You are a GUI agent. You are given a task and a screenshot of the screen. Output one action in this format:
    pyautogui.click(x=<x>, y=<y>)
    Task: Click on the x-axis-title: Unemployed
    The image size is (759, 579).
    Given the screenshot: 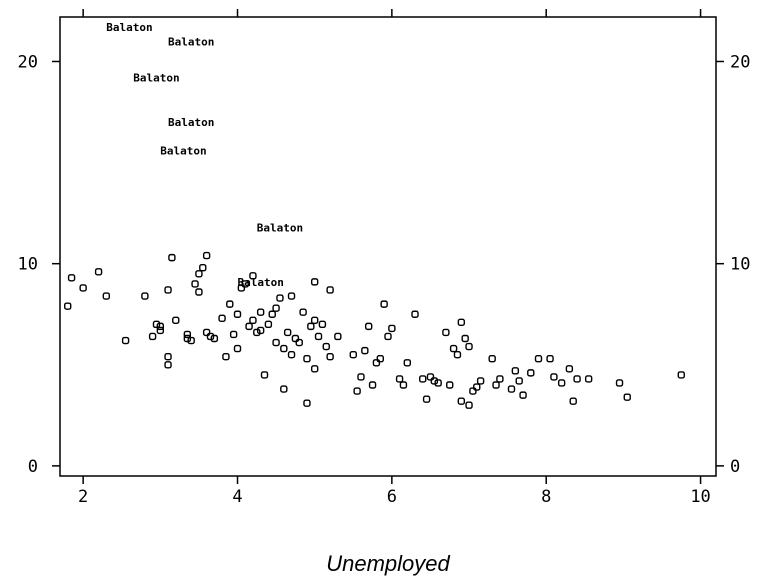 What is the action you would take?
    pyautogui.click(x=388, y=563)
    